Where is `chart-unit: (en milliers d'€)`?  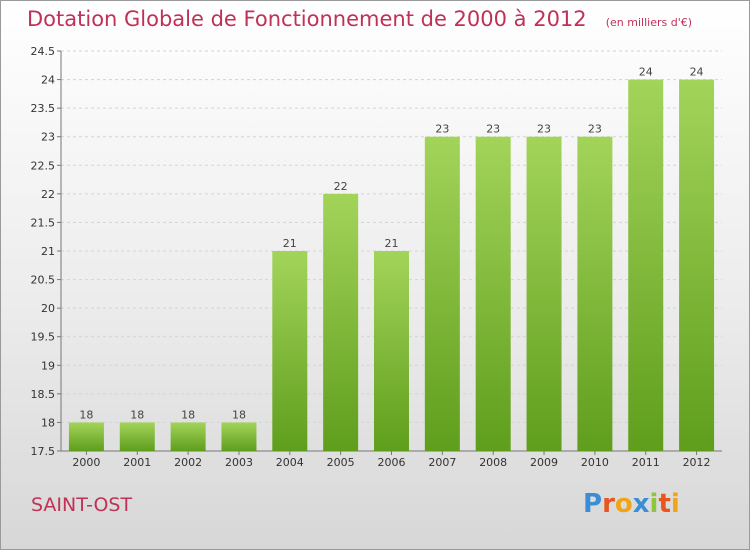 chart-unit: (en milliers d'€) is located at coordinates (649, 22).